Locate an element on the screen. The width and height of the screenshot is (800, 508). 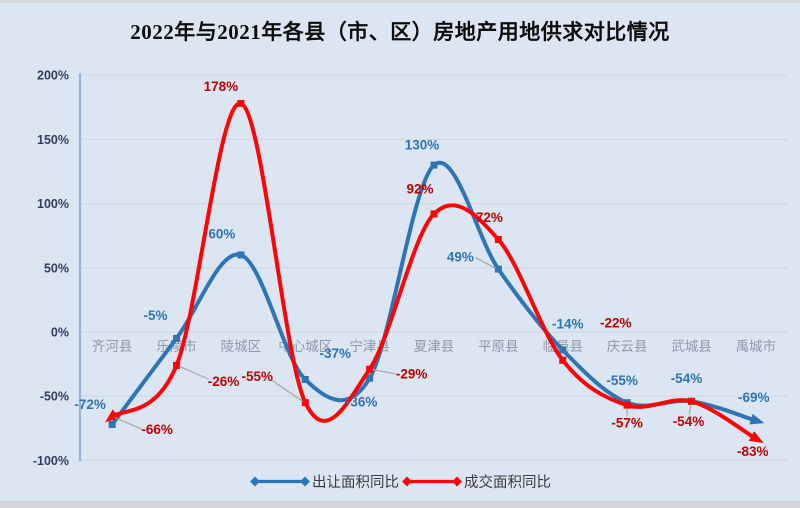
supply-data-label: -55% is located at coordinates (622, 380).